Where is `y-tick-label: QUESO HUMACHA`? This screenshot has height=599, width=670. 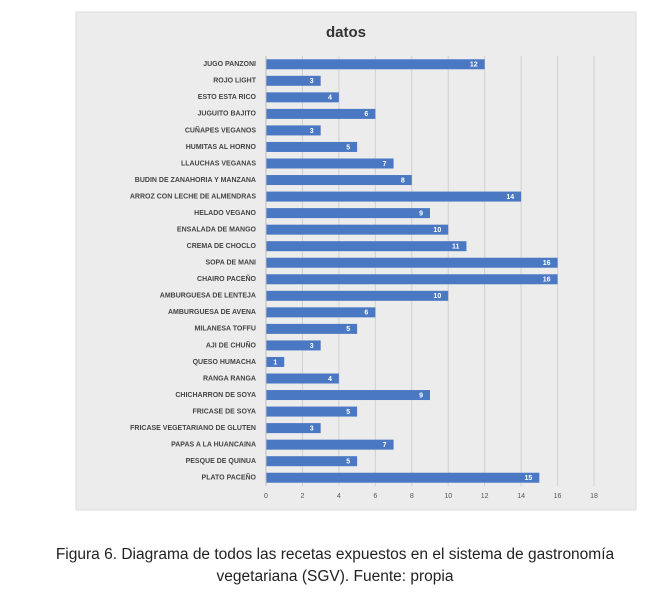 y-tick-label: QUESO HUMACHA is located at coordinates (224, 362).